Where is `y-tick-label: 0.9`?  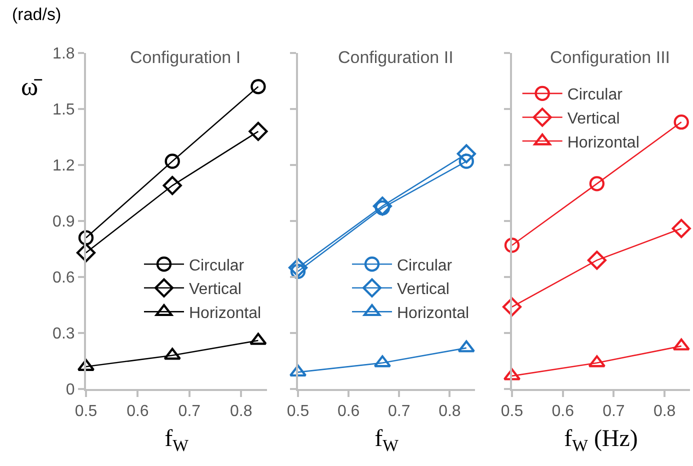
y-tick-label: 0.9 is located at coordinates (63, 222).